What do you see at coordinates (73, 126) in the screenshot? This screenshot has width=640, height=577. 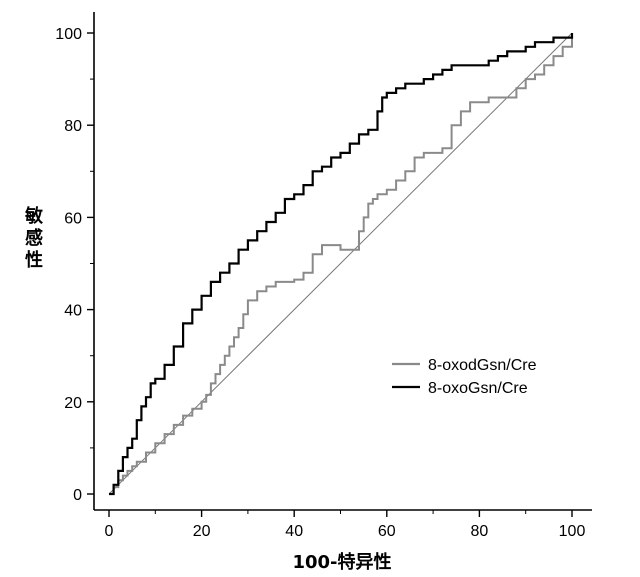 I see `y-tick-label: 80` at bounding box center [73, 126].